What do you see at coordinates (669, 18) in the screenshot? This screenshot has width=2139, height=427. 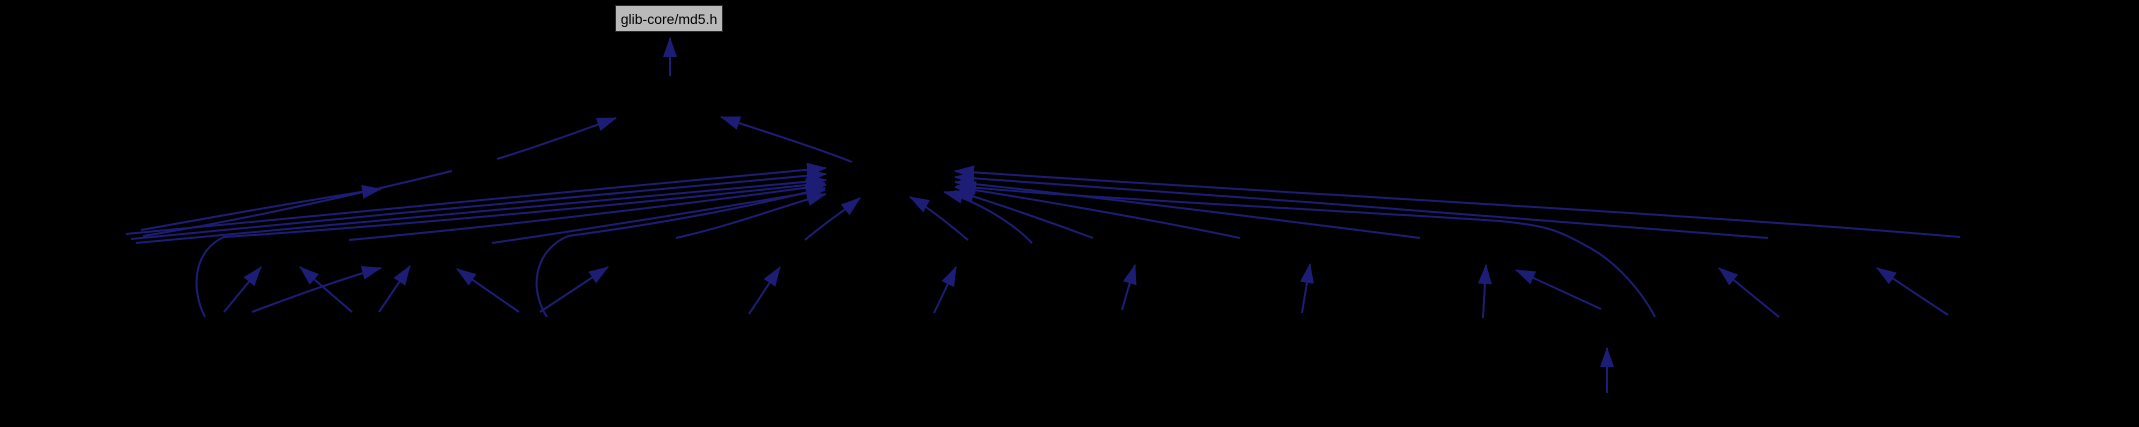 I see `graph-node-glib-core-md5-h: glib-core/md5.h` at bounding box center [669, 18].